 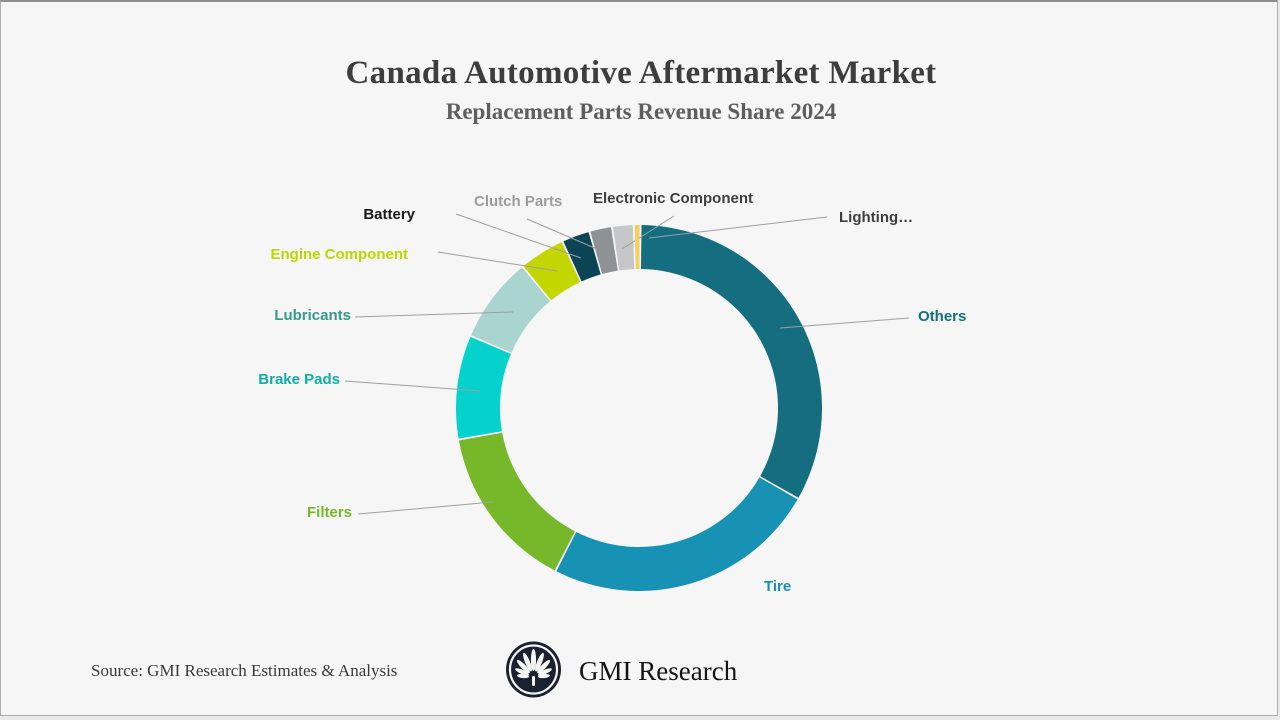 I want to click on segment-lighting, so click(x=637, y=247).